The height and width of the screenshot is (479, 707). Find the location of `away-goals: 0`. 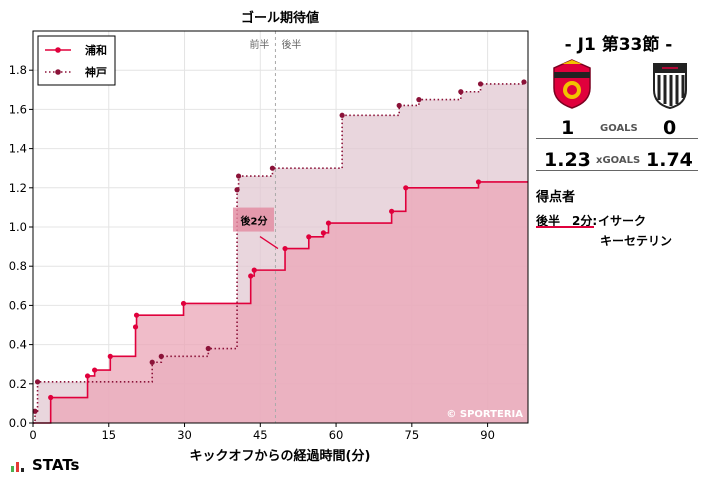

away-goals: 0 is located at coordinates (669, 128).